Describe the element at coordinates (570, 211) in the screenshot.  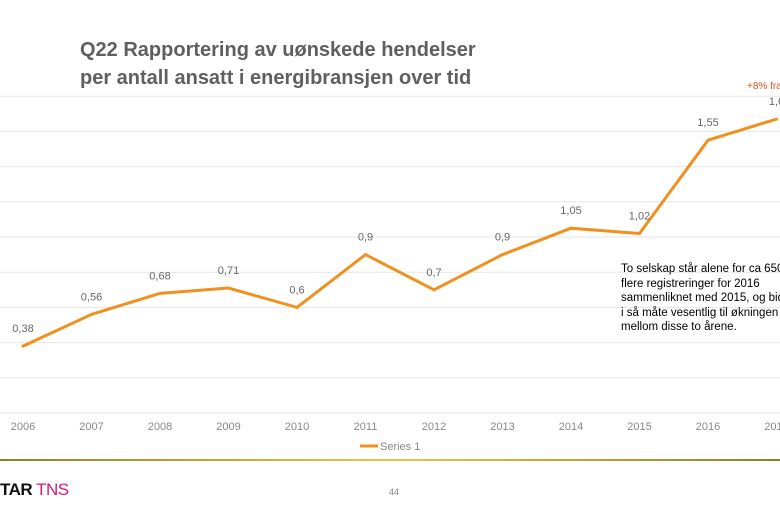
I see `data-label: 1,05` at that location.